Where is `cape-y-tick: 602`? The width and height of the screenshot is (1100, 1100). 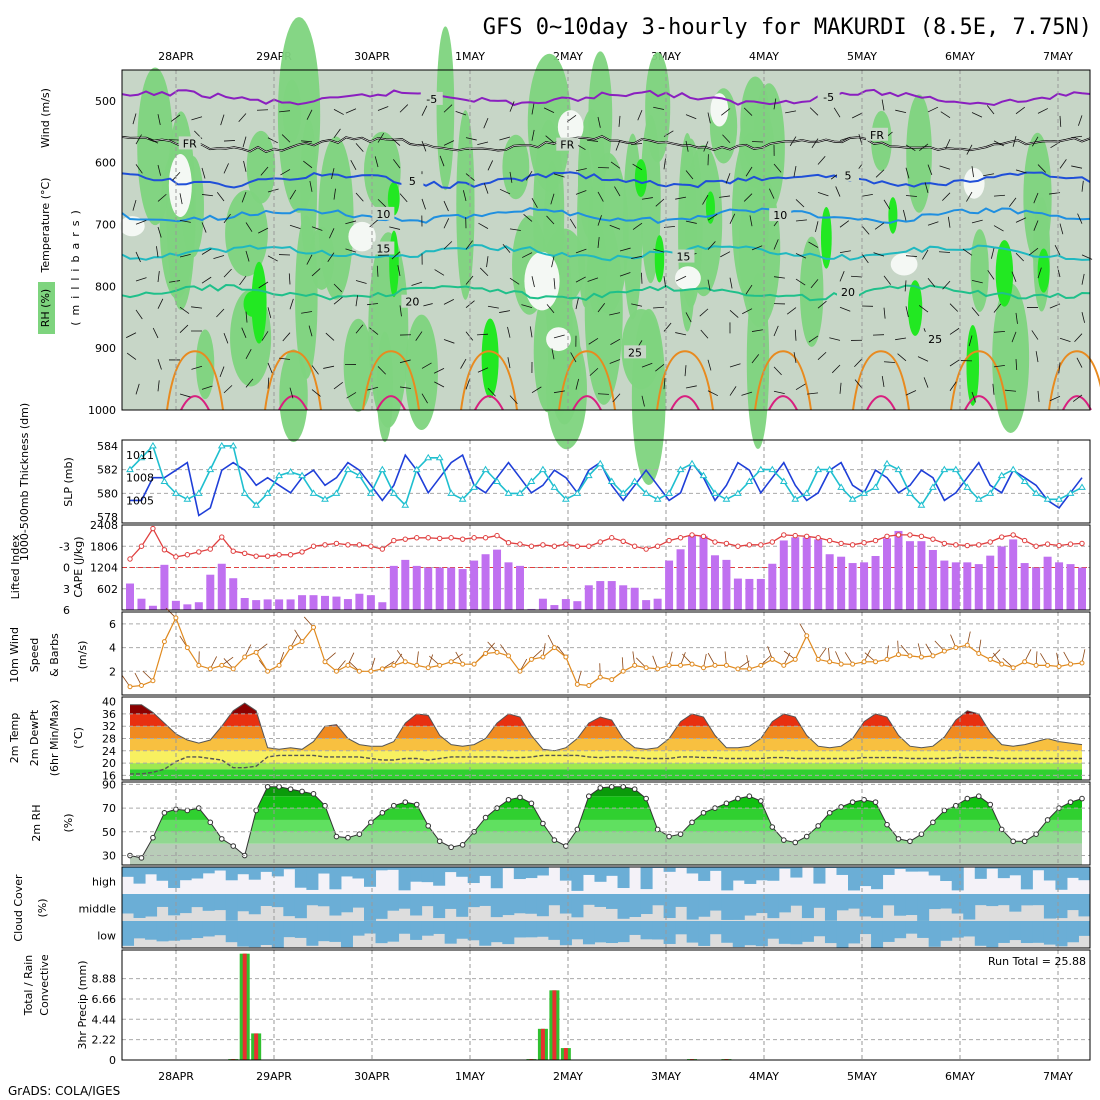
cape-y-tick: 602 is located at coordinates (107, 589).